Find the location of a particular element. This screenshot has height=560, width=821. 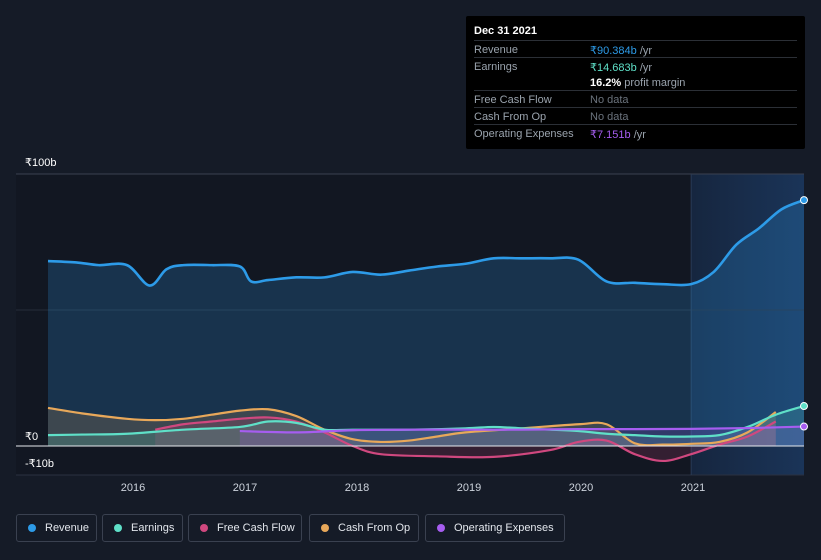

tooltip-row-cfo: Cash From Op No data is located at coordinates (635, 116).